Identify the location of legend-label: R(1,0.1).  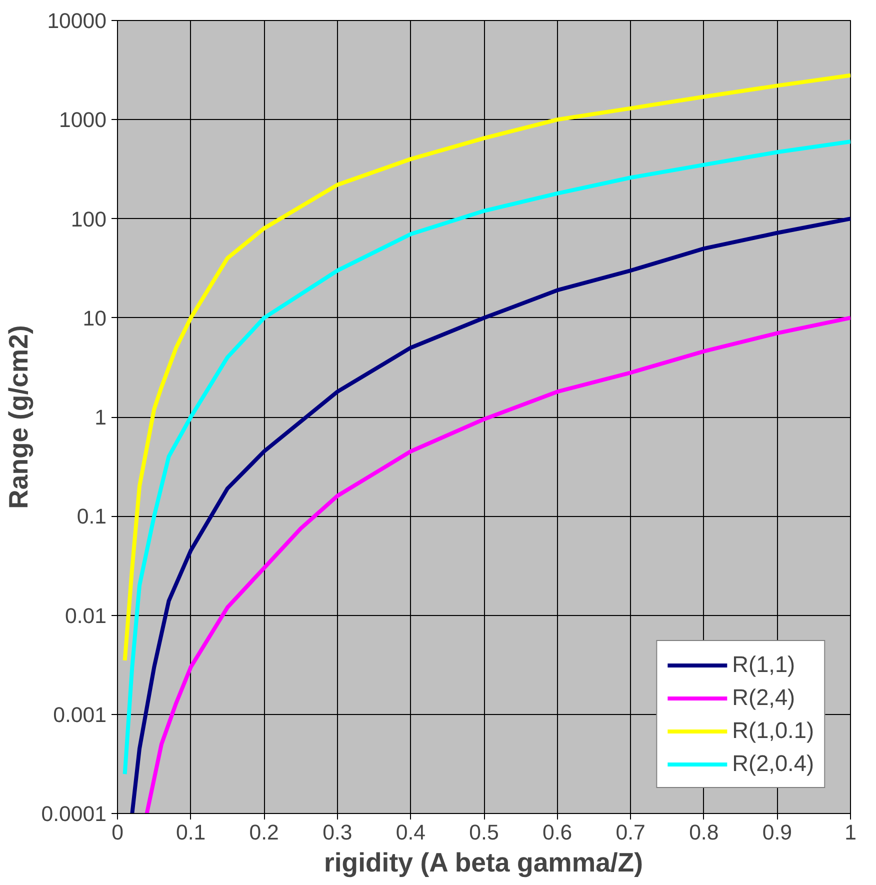
(773, 730).